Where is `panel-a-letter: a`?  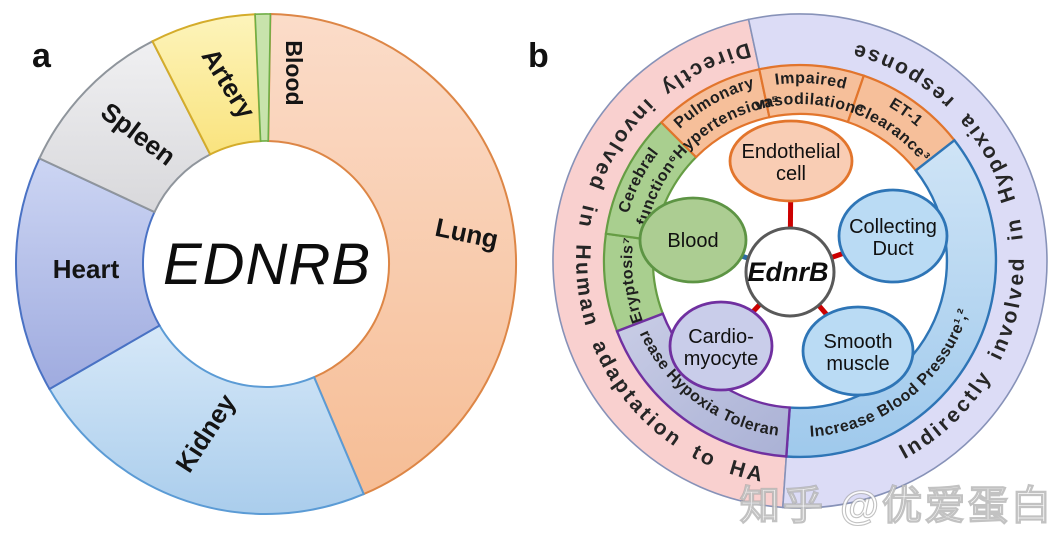
panel-a-letter: a is located at coordinates (42, 56).